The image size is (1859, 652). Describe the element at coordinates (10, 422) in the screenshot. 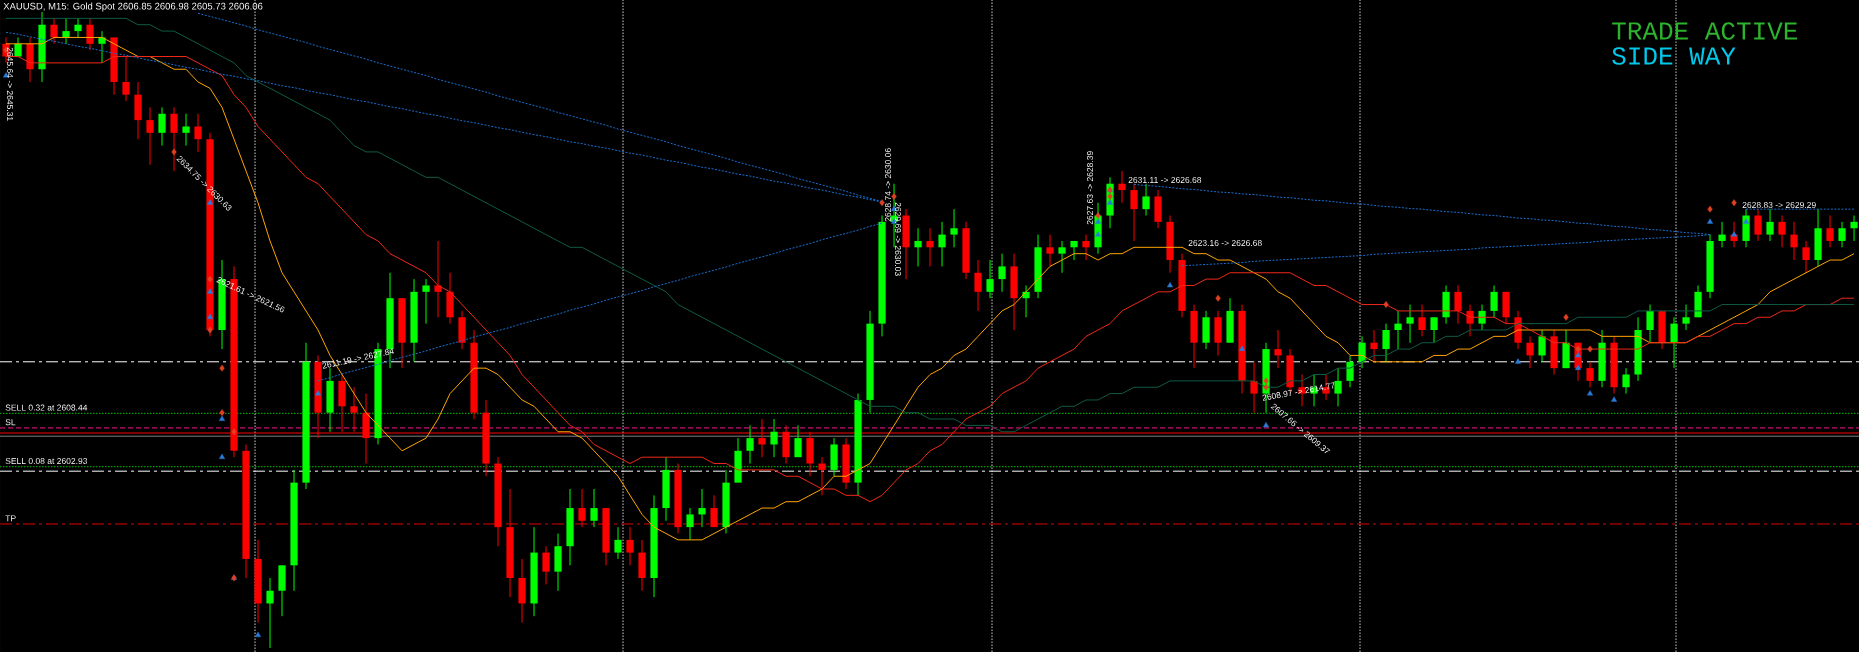

I see `ref-line-label: SL` at that location.